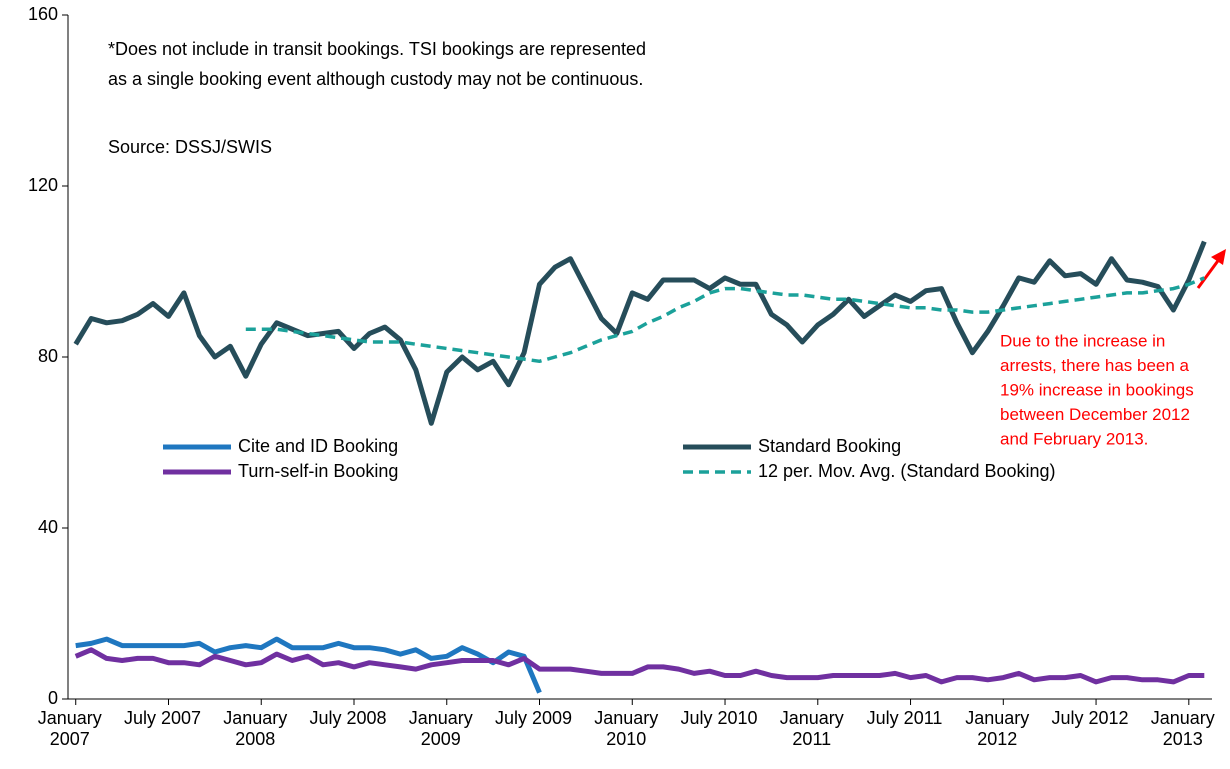 This screenshot has height=769, width=1230. I want to click on legend-label: Cite and ID Booking, so click(318, 446).